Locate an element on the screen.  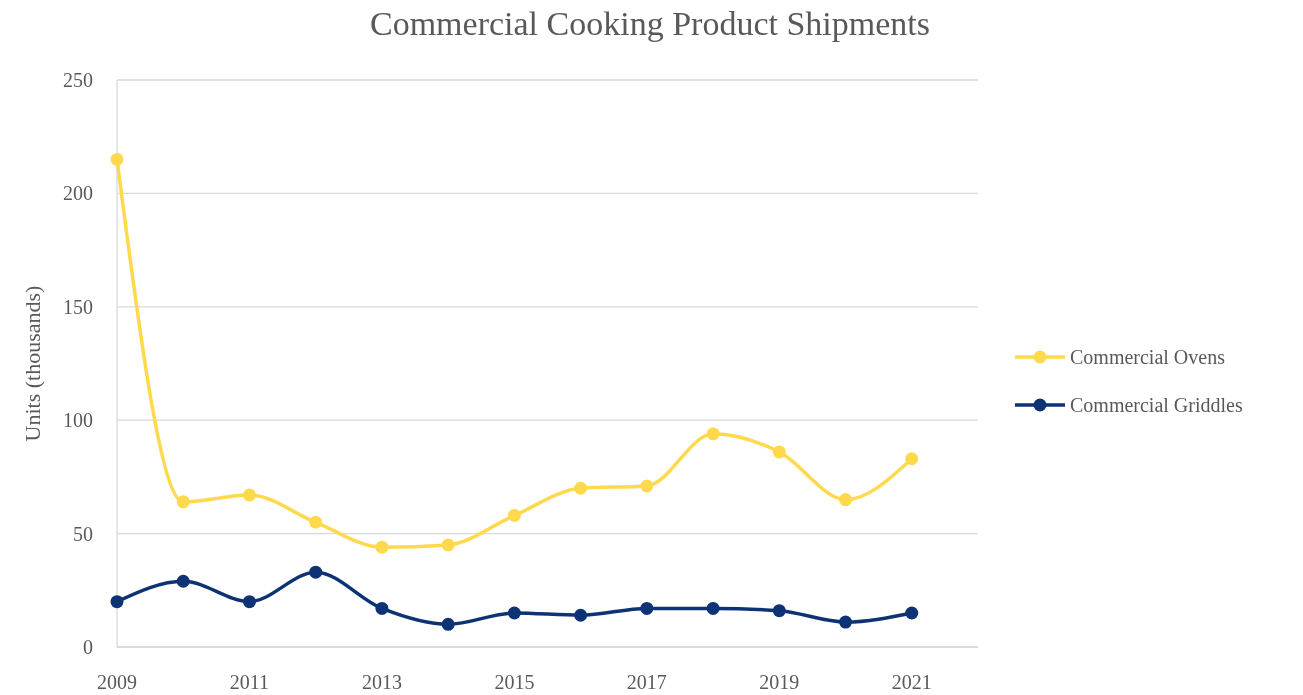
x-tick-label: 2019 is located at coordinates (779, 682).